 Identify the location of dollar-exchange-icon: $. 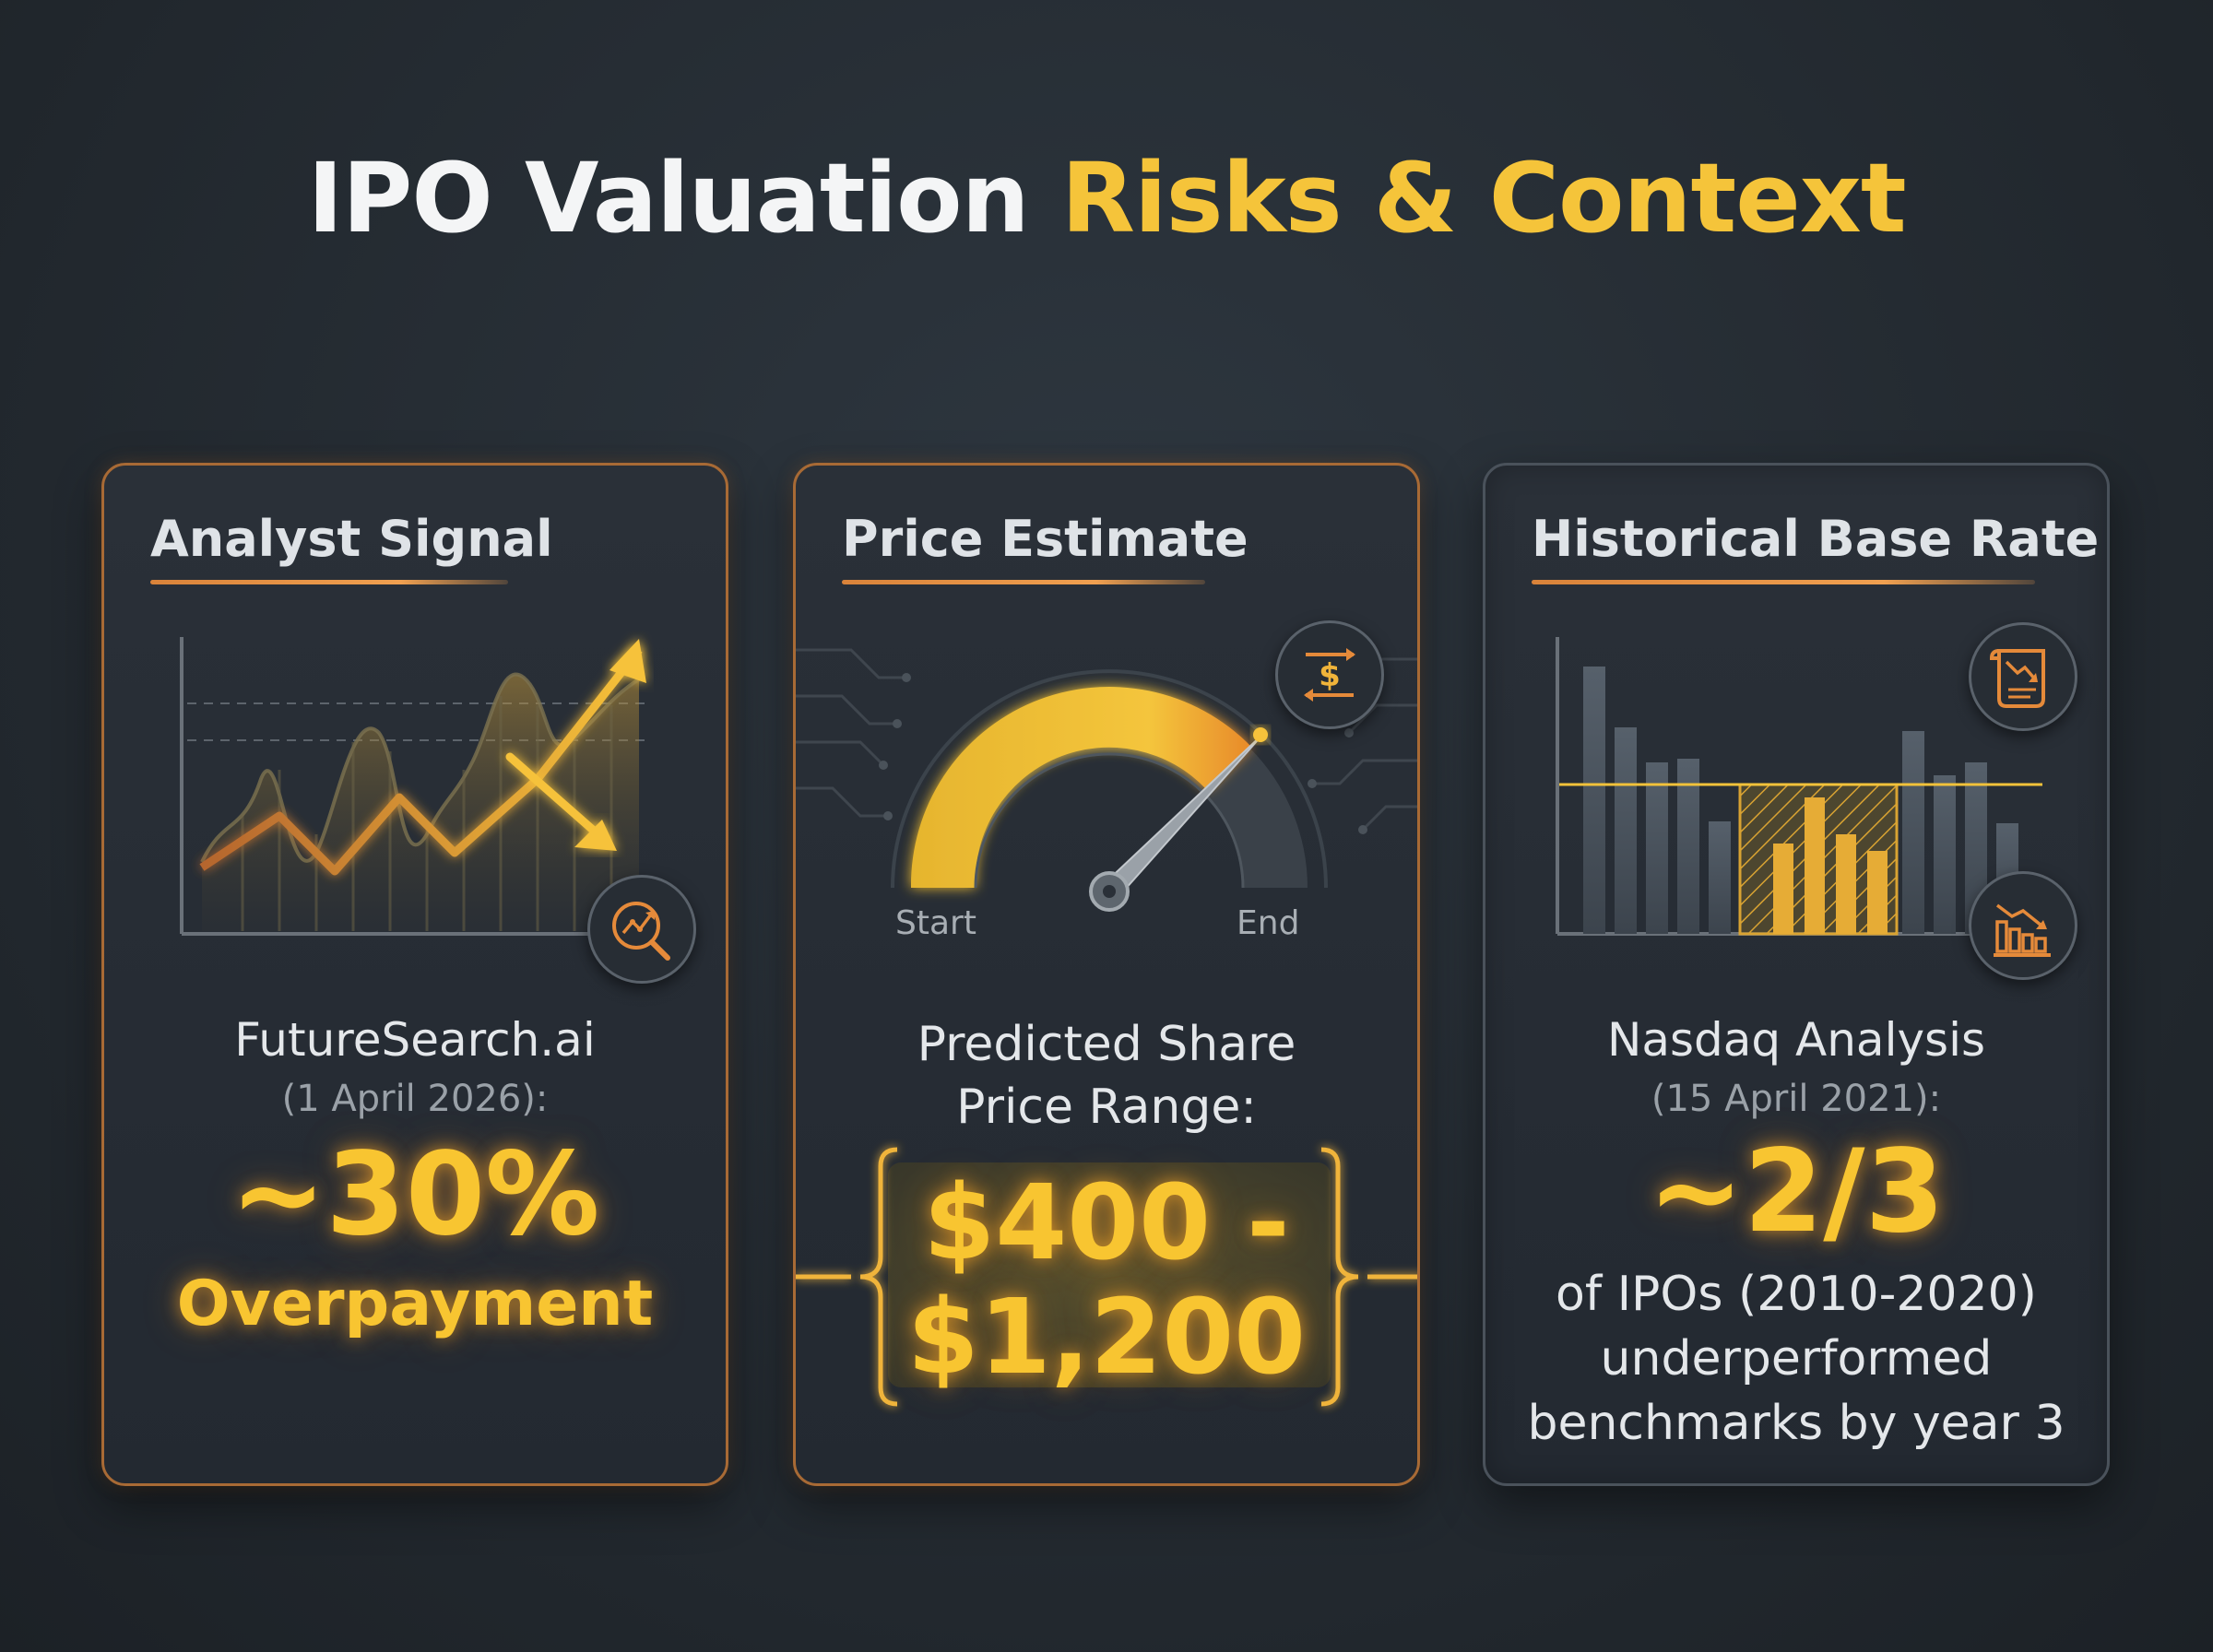
(1329, 674).